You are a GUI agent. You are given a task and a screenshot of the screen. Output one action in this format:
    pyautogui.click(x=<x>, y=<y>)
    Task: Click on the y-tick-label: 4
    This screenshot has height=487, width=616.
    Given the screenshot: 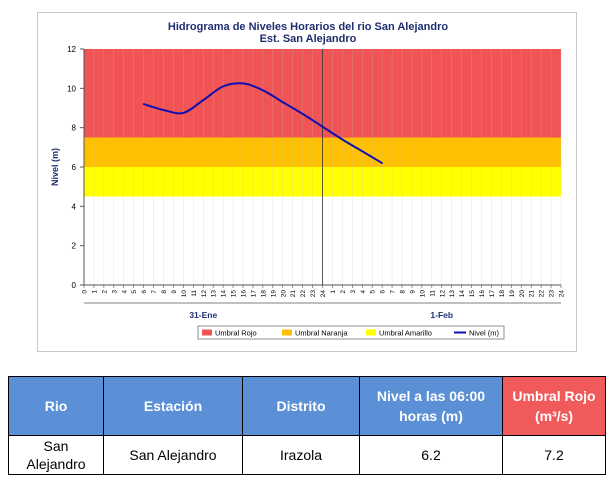 What is the action you would take?
    pyautogui.click(x=74, y=206)
    